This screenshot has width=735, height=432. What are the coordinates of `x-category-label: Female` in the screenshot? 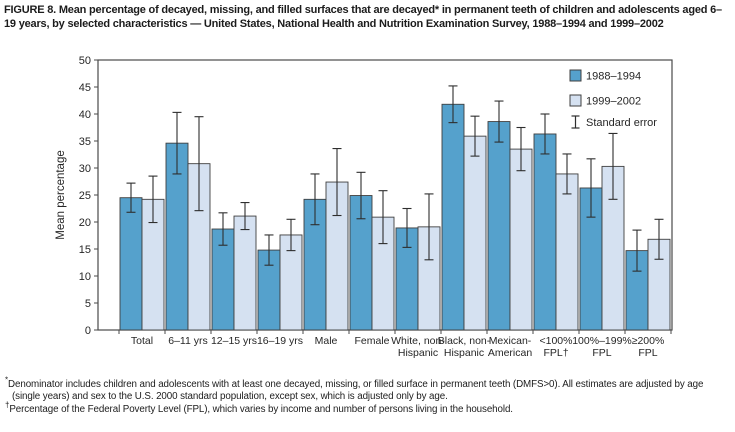 It's located at (371, 341).